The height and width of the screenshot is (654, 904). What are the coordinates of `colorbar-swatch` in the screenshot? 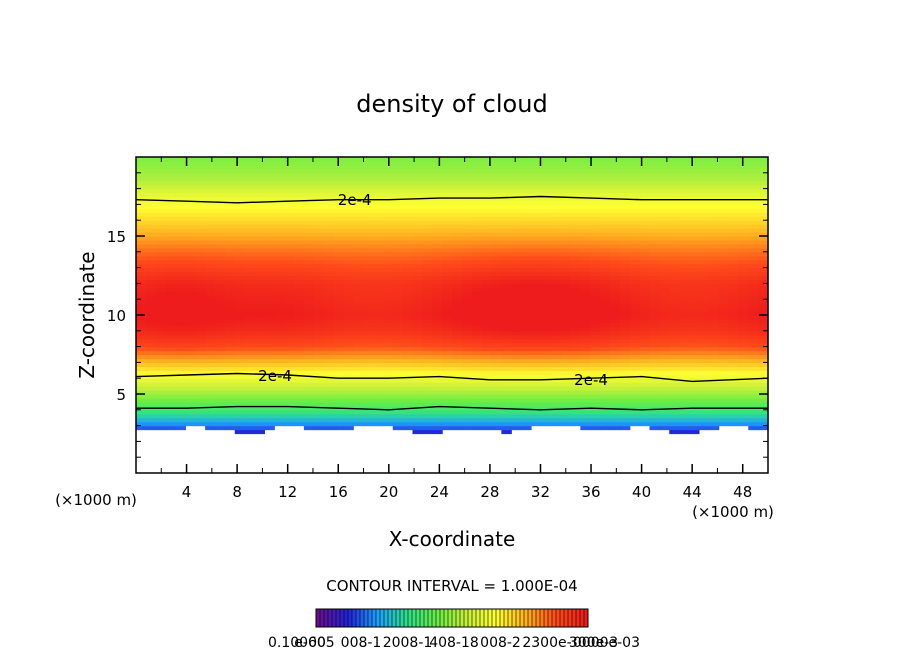 It's located at (474, 618).